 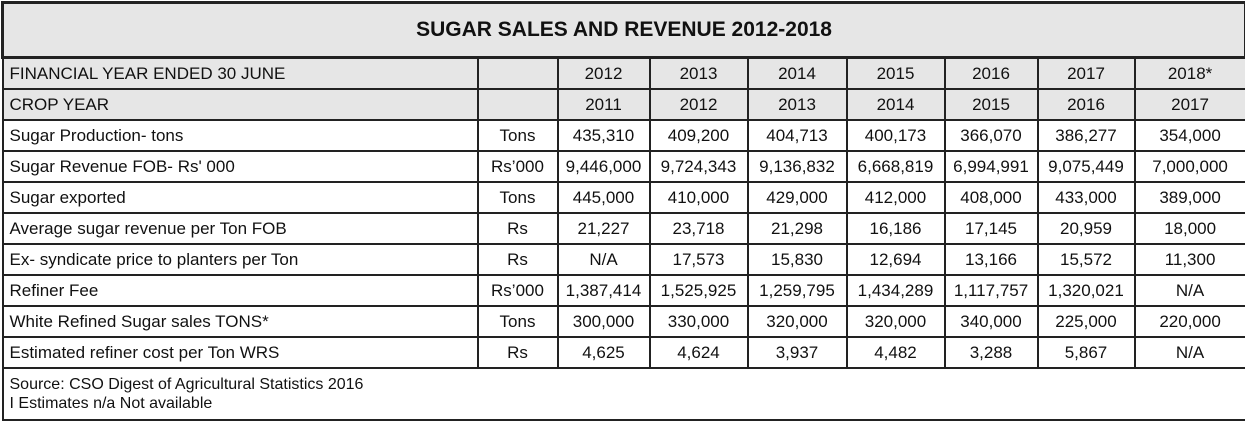 I want to click on table-cell: 9,724,343, so click(x=699, y=166).